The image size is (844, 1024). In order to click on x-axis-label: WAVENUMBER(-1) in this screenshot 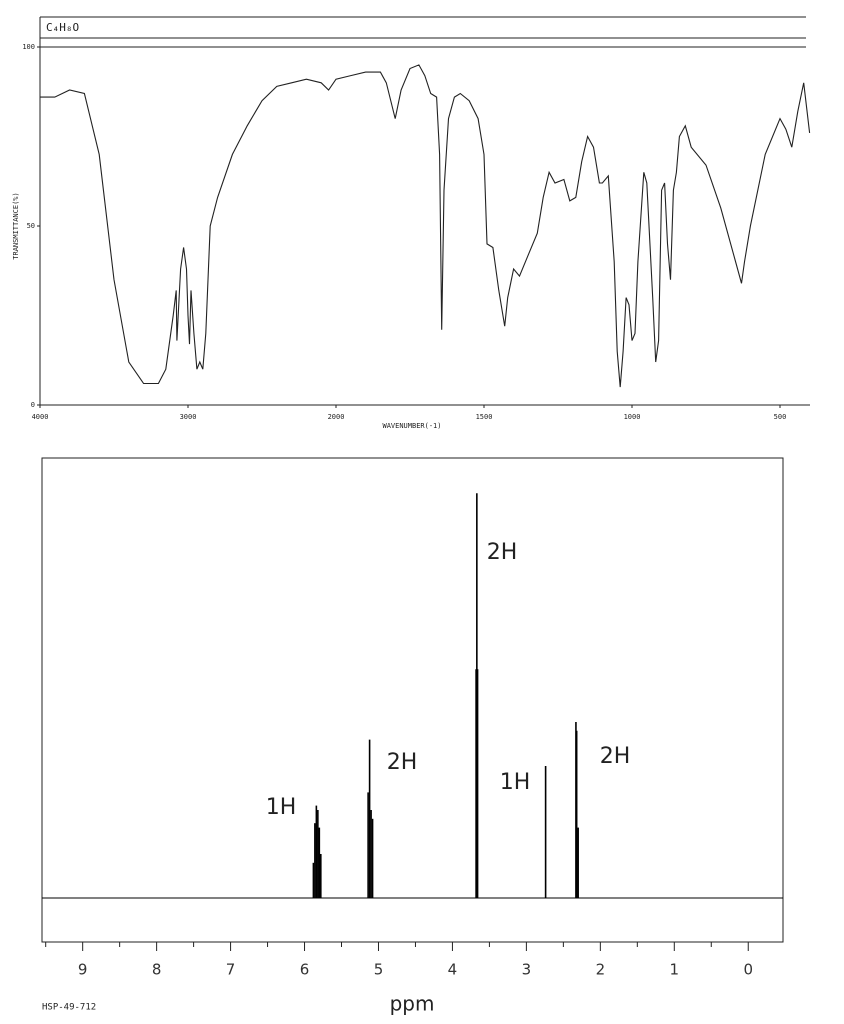, I will do `click(411, 426)`.